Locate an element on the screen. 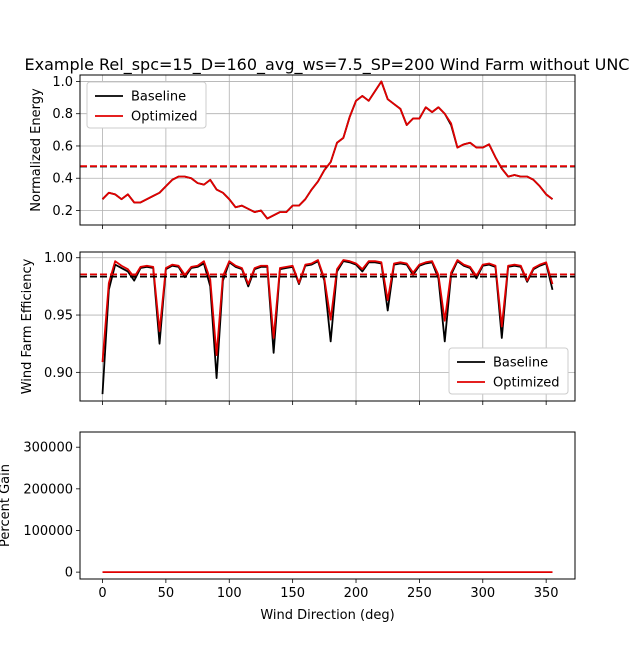 This screenshot has height=650, width=640. y-tick-label: 0 is located at coordinates (69, 573).